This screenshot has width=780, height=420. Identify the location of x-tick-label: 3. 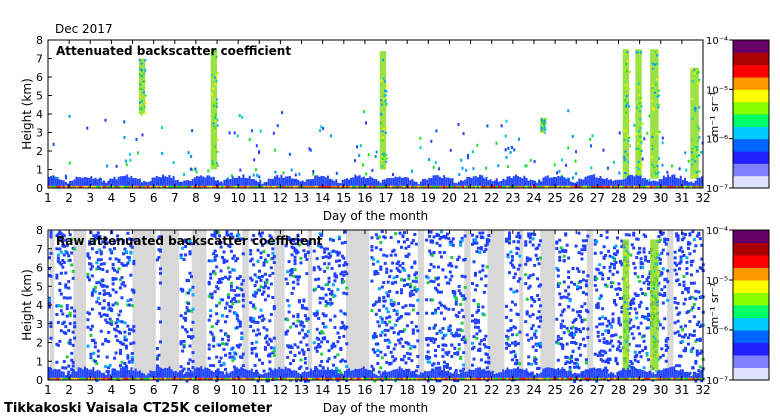
(90, 198).